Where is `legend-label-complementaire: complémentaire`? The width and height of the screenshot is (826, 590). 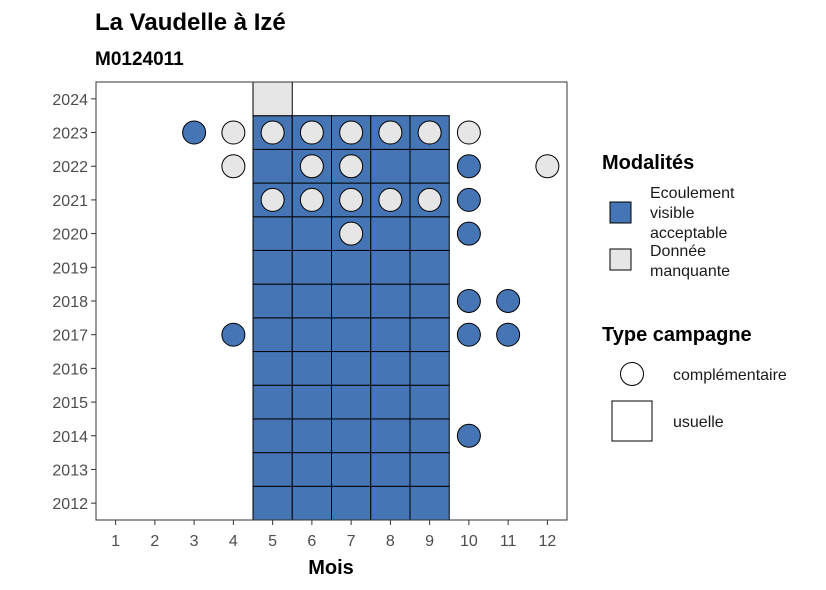 legend-label-complementaire: complémentaire is located at coordinates (730, 375).